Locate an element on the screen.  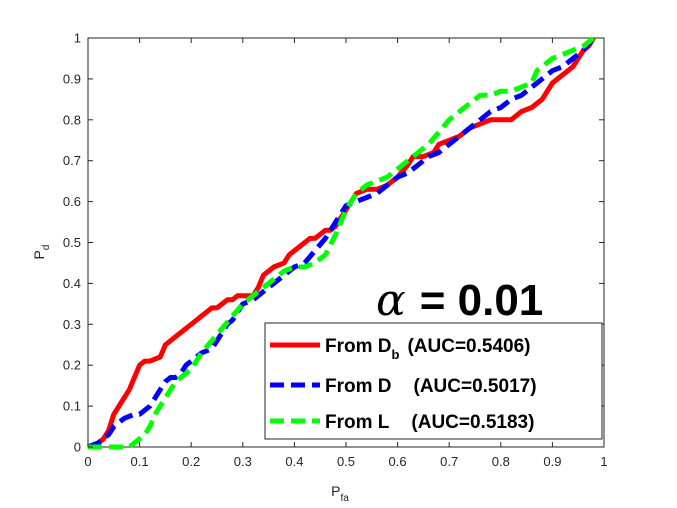
x-tick-label: 0.7 is located at coordinates (449, 461).